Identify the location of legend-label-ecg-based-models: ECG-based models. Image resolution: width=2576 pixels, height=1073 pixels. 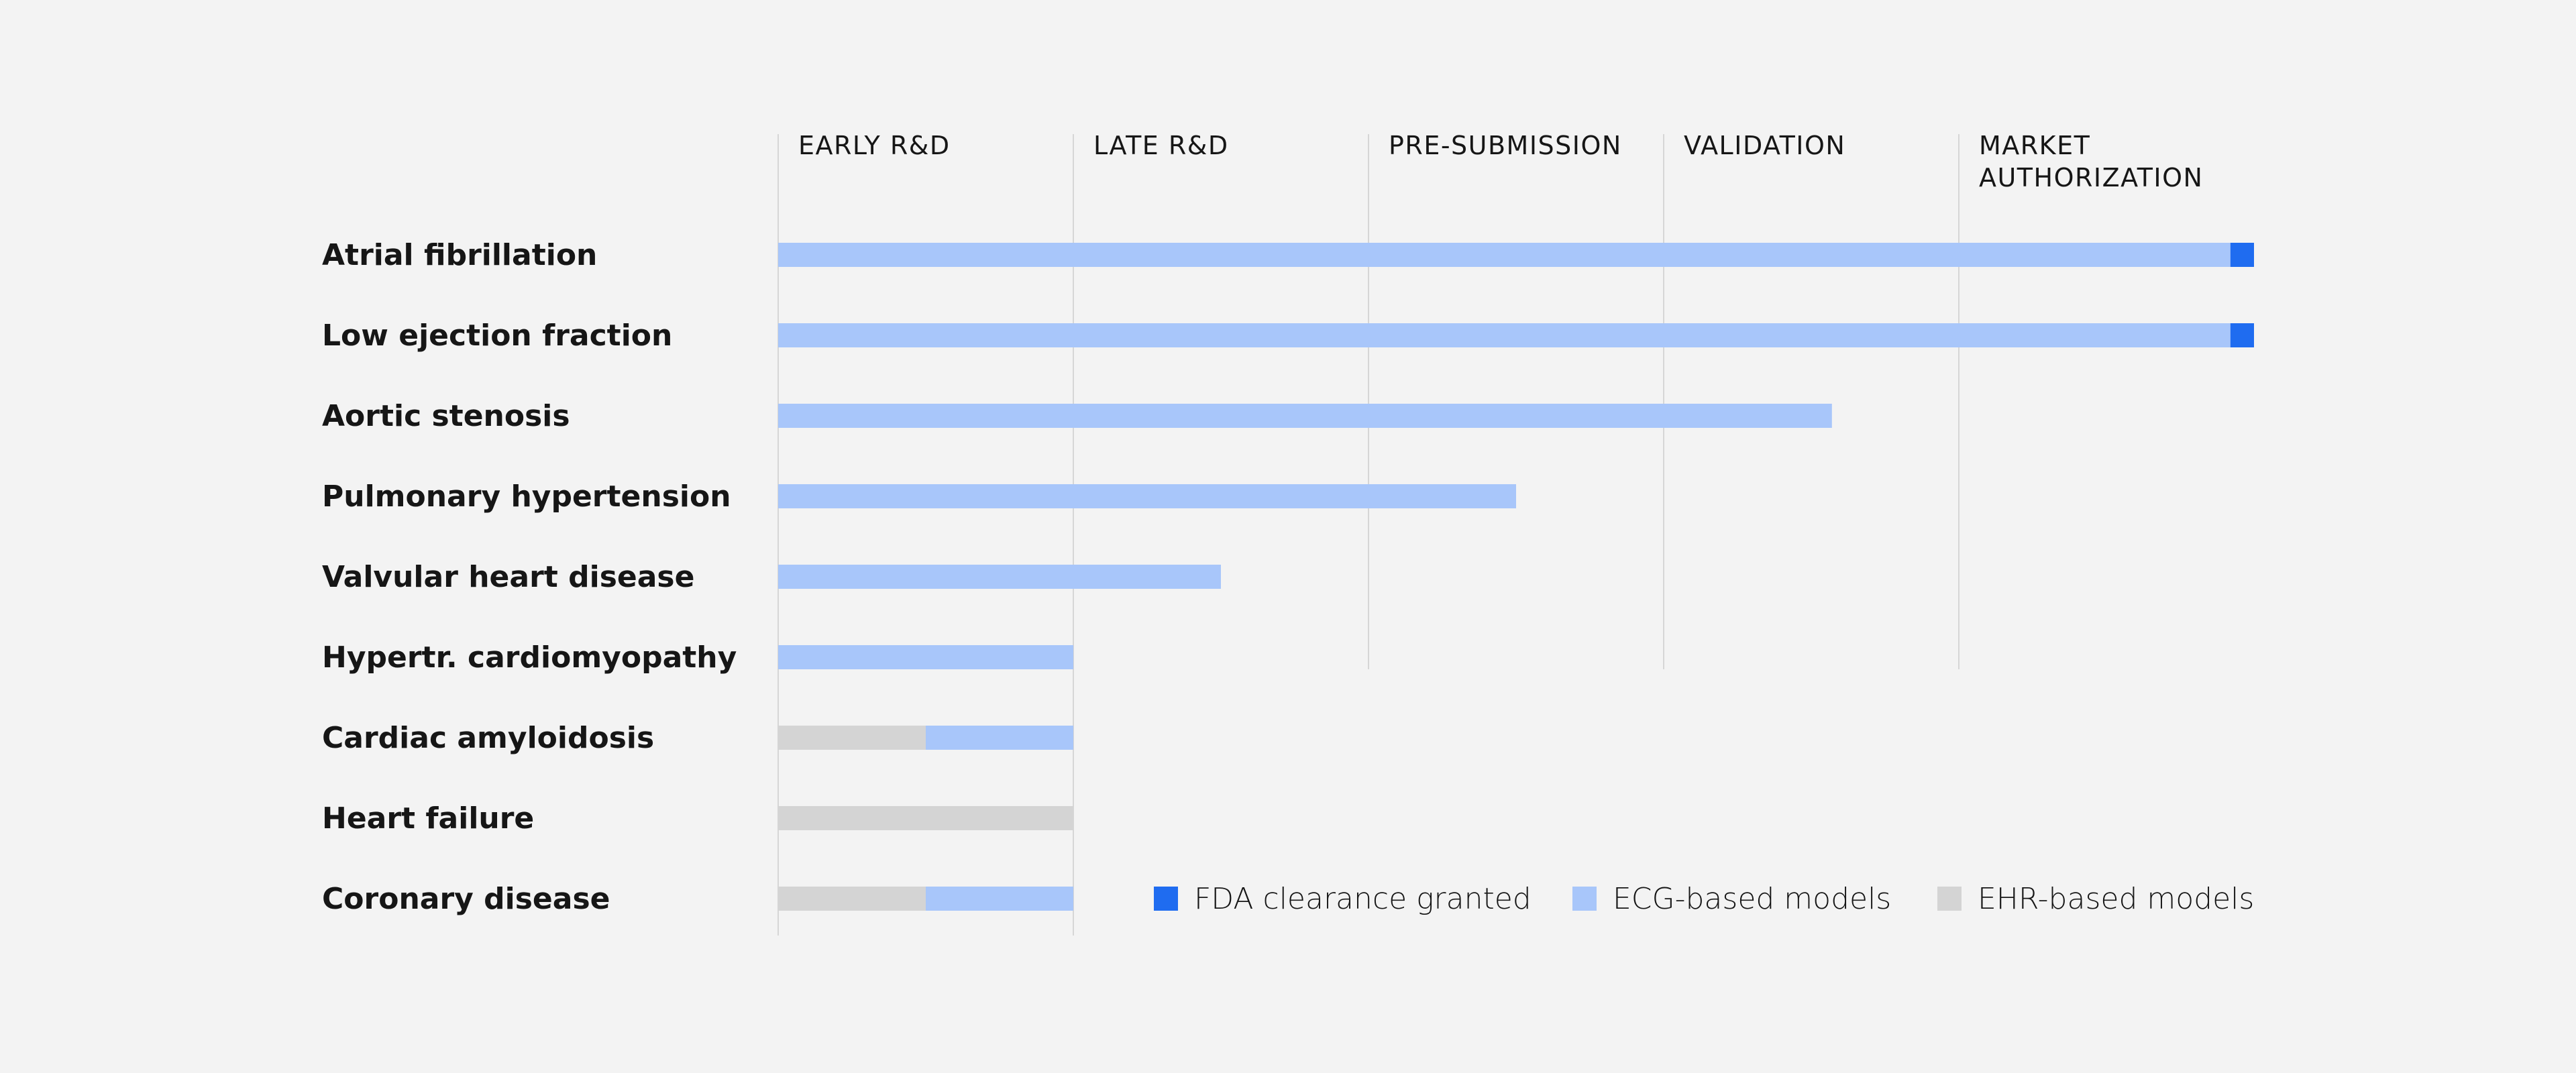
(1752, 899).